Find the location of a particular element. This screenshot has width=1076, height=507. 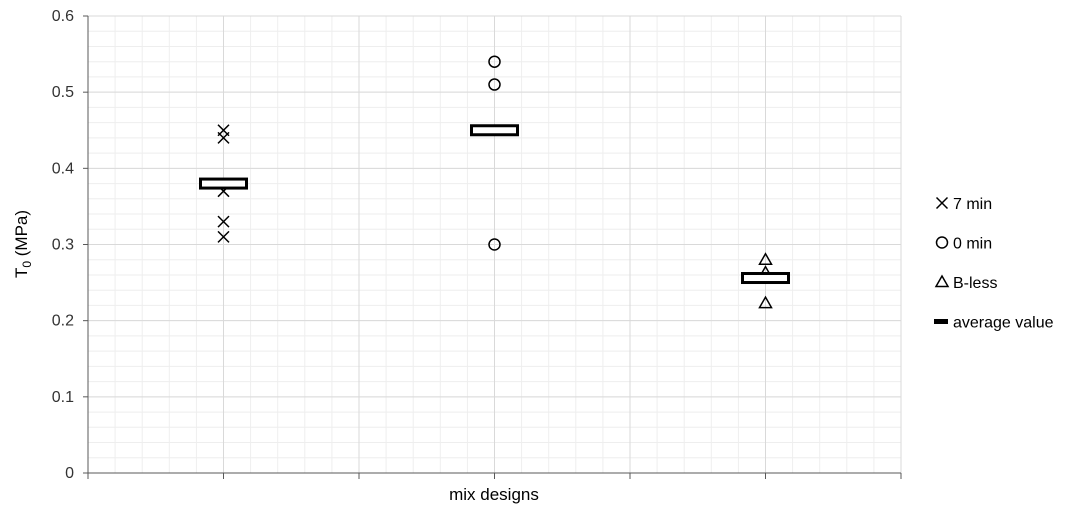

y-tick-label: 0.4 is located at coordinates (63, 168).